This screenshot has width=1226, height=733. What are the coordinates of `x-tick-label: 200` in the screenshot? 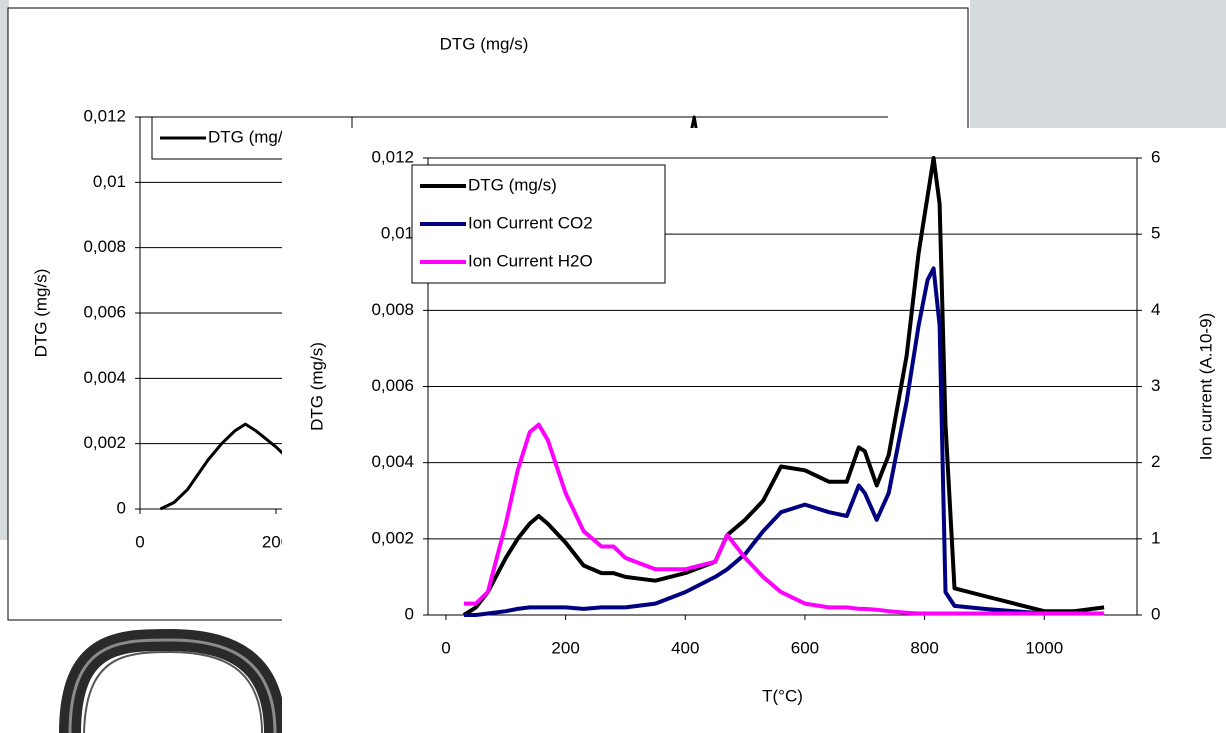 It's located at (565, 647).